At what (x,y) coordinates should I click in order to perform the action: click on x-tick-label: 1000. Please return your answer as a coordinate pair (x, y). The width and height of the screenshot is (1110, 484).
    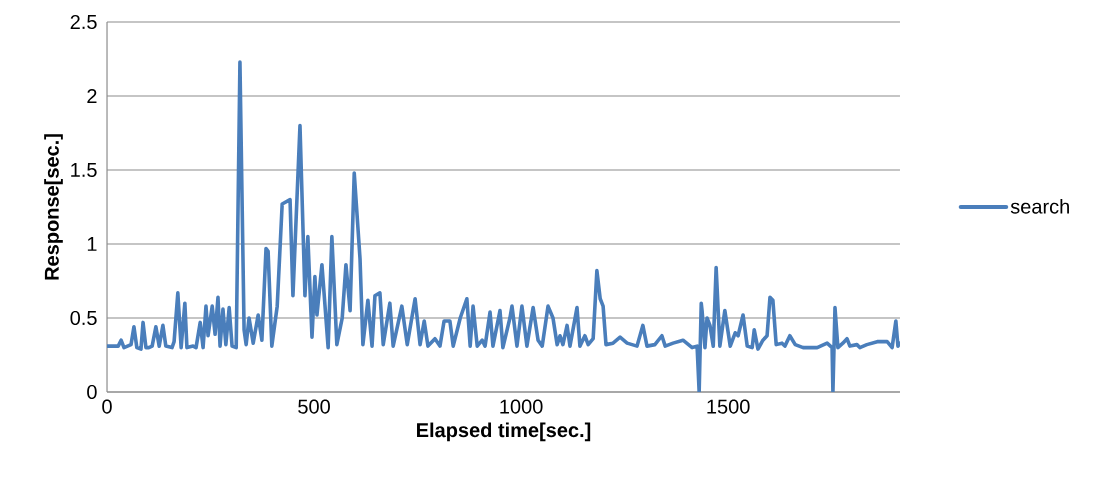
    Looking at the image, I should click on (521, 406).